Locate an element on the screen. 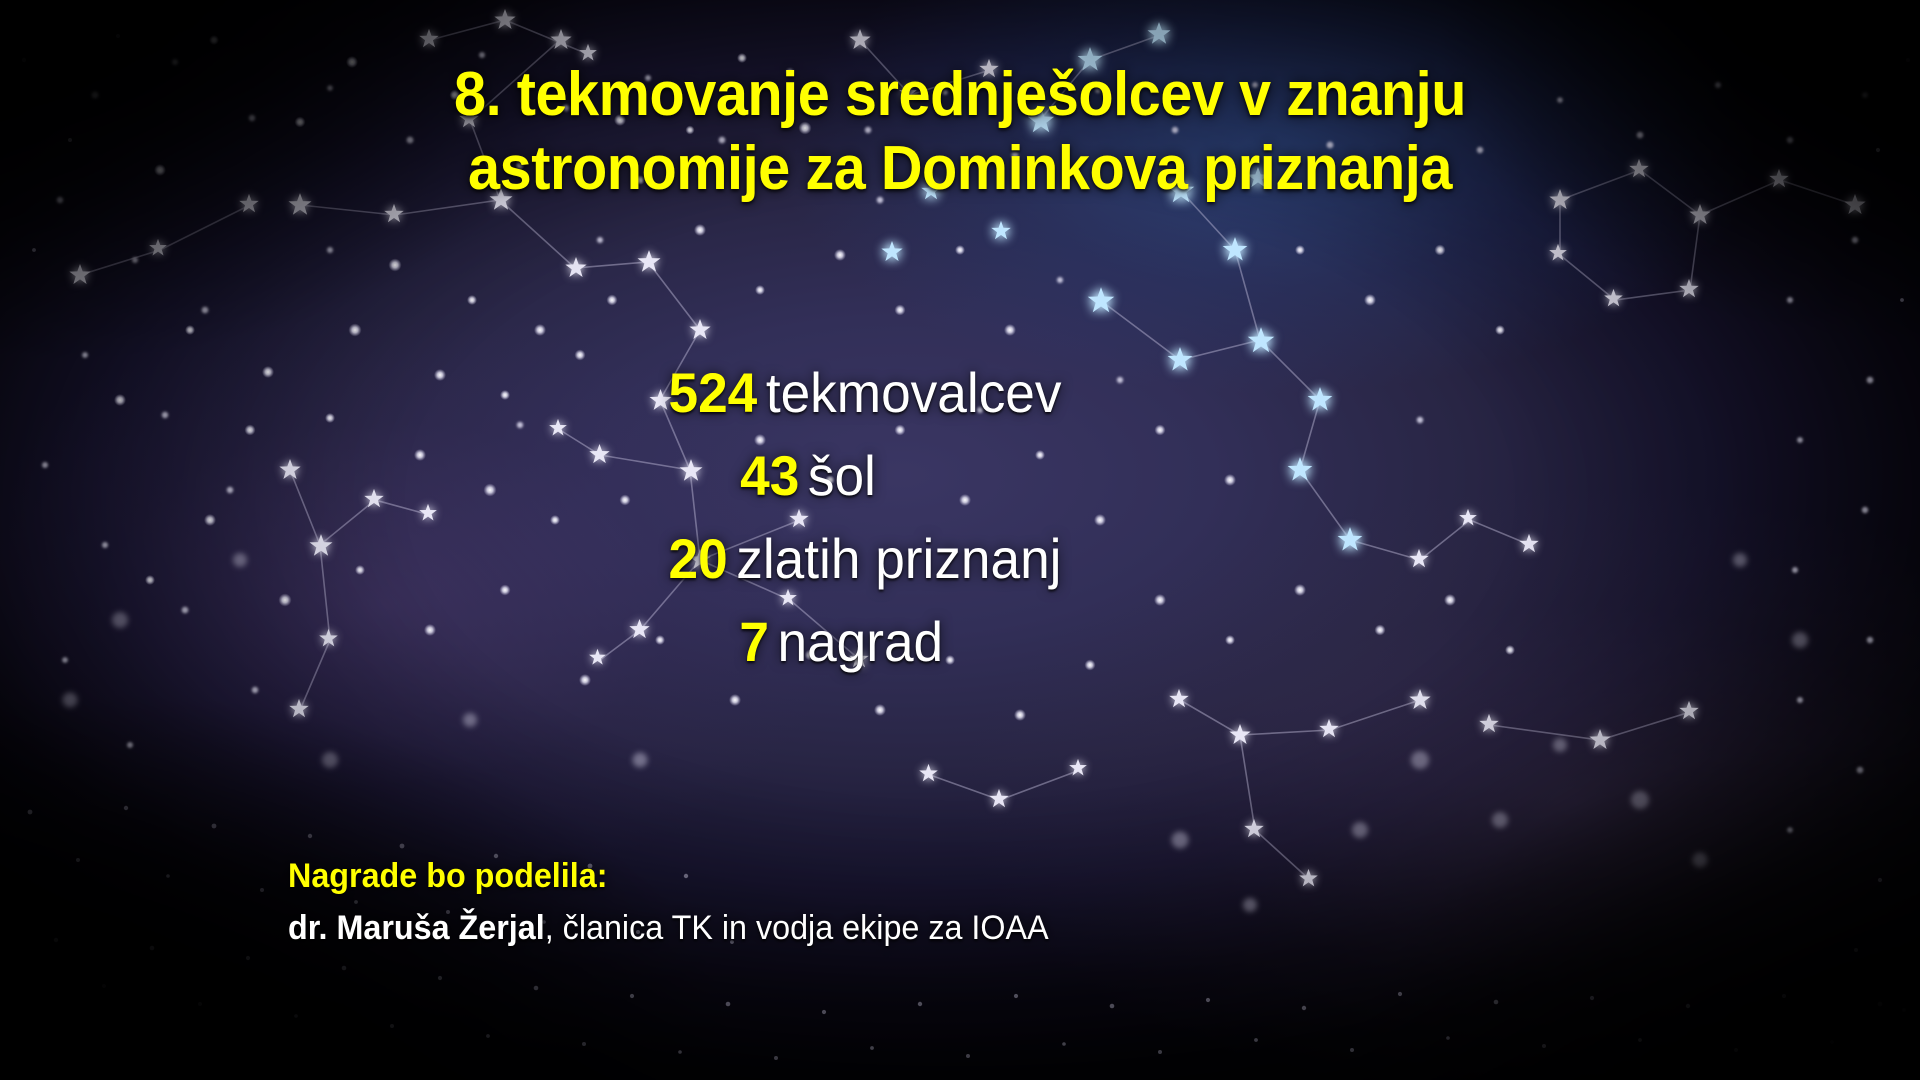 Image resolution: width=1920 pixels, height=1080 pixels. stat-number: 524 is located at coordinates (713, 392).